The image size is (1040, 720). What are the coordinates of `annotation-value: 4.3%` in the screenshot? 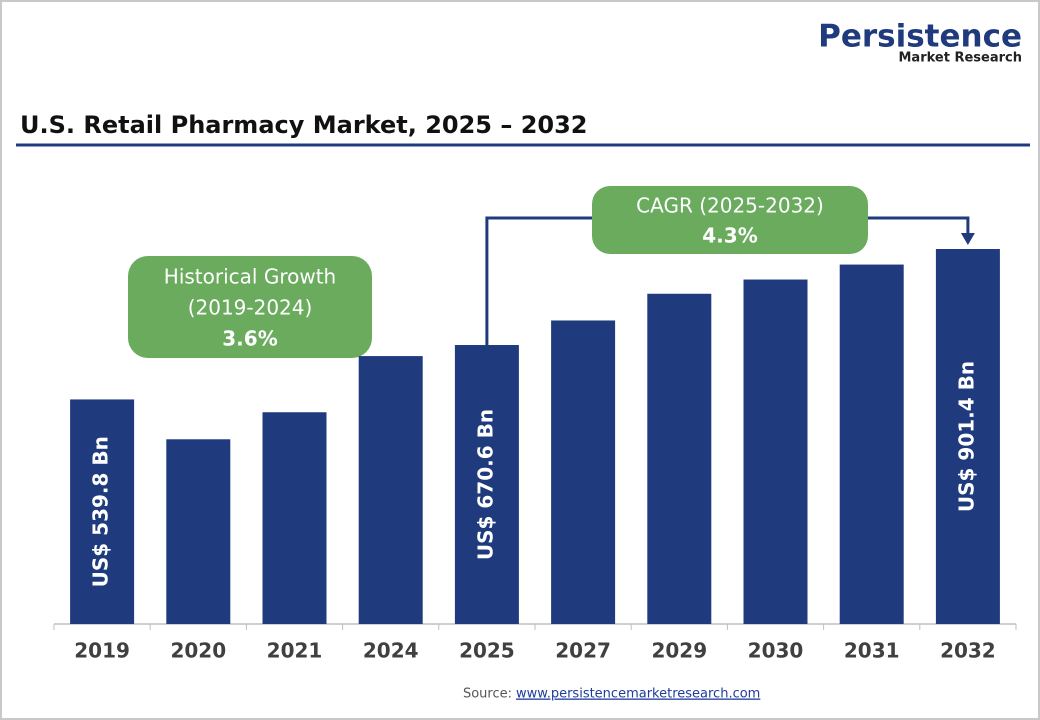 It's located at (729, 236).